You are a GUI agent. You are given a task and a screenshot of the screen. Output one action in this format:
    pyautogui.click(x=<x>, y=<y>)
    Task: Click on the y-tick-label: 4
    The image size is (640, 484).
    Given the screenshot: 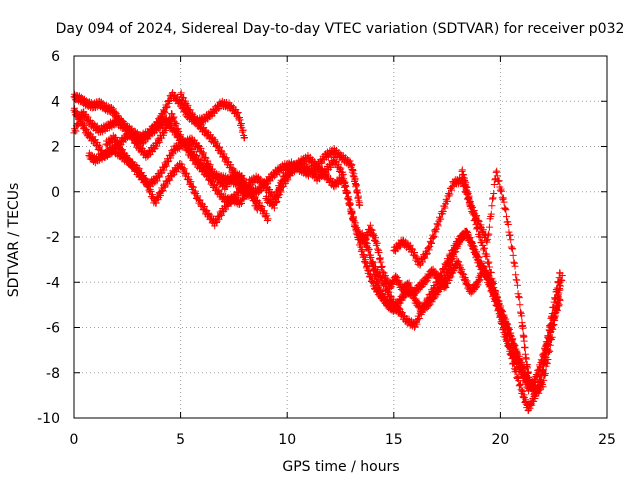 What is the action you would take?
    pyautogui.click(x=55, y=102)
    